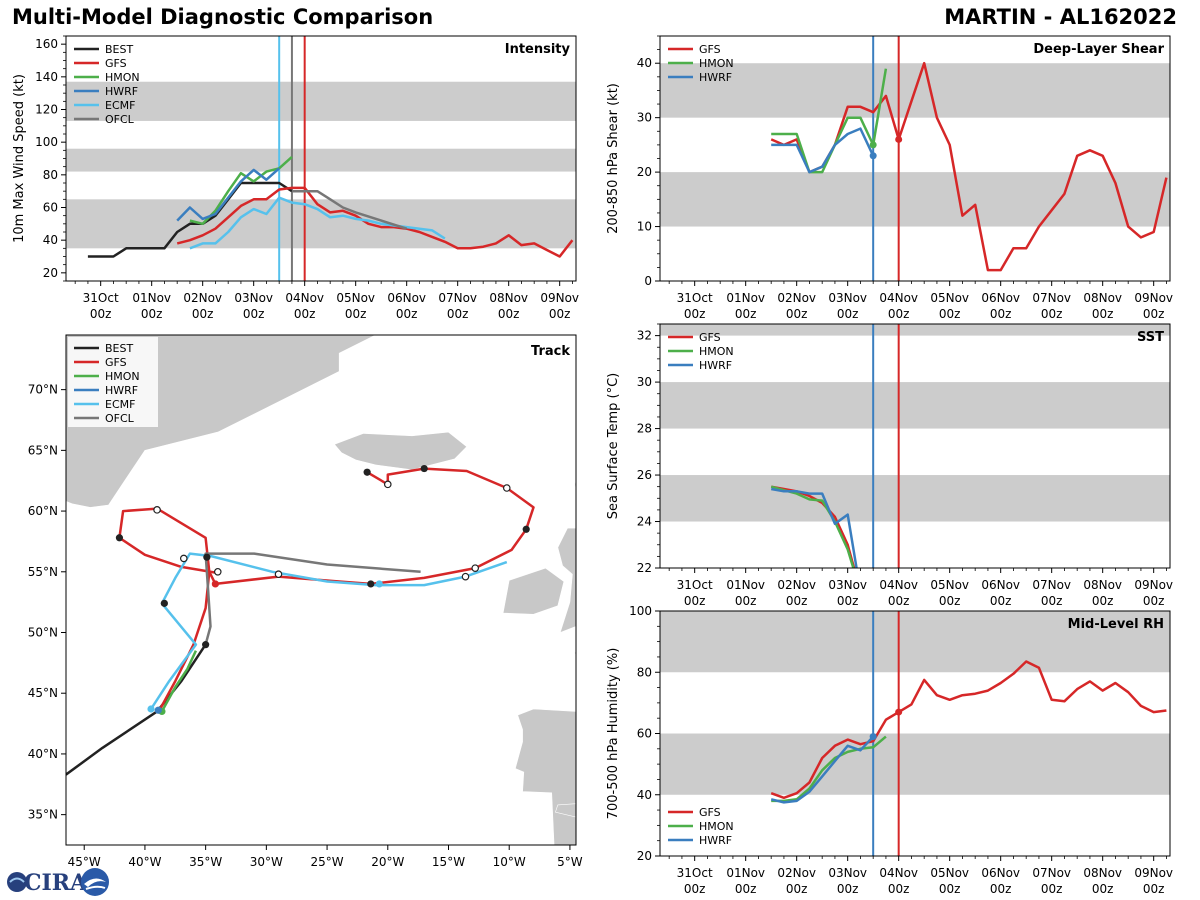  Describe the element at coordinates (46, 142) in the screenshot. I see `intensity-ytick-label: 100` at that location.